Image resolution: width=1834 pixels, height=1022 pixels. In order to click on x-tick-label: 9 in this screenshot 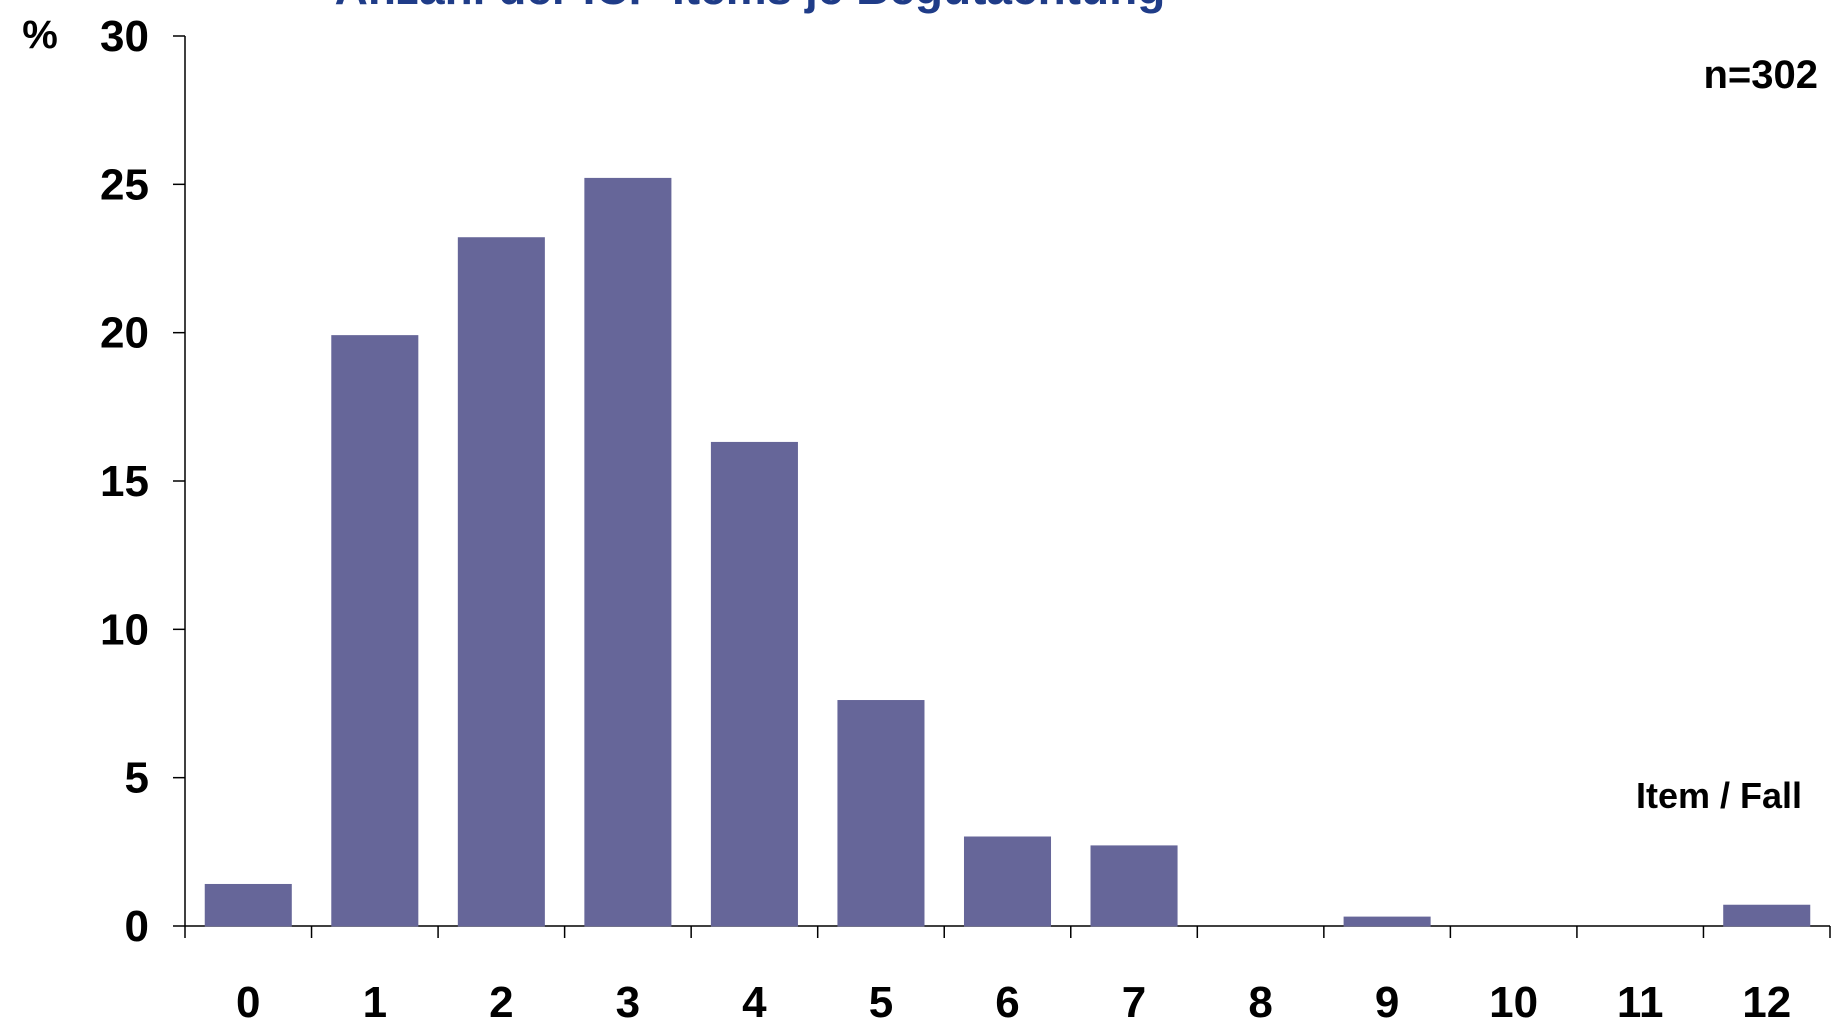, I will do `click(1387, 1000)`.